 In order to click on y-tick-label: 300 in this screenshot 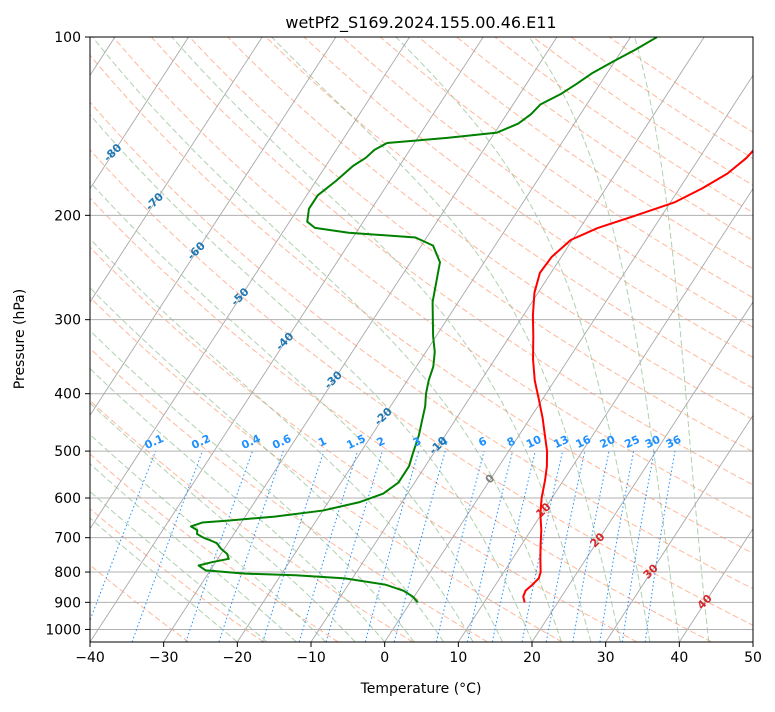, I will do `click(67, 321)`.